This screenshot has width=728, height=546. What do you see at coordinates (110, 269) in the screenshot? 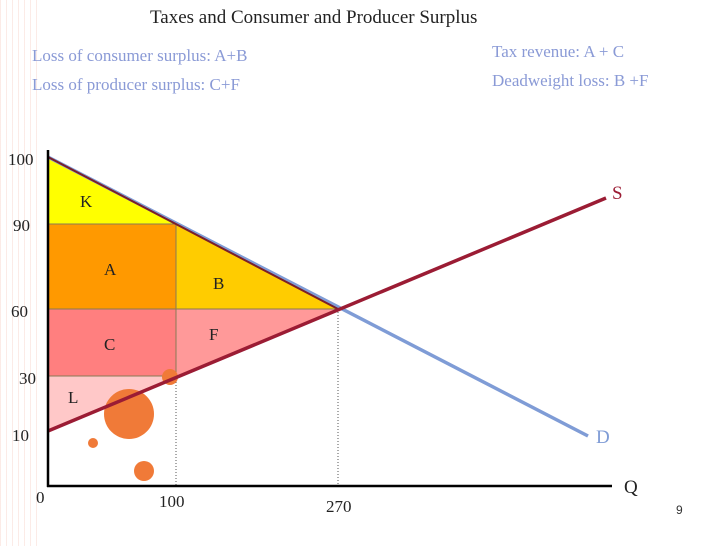
I see `region-label-a: A` at bounding box center [110, 269].